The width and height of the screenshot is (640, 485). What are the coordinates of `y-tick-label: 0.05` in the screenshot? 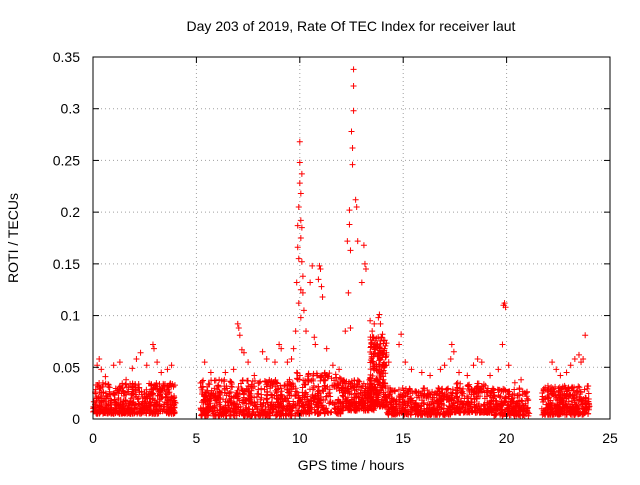 It's located at (66, 367).